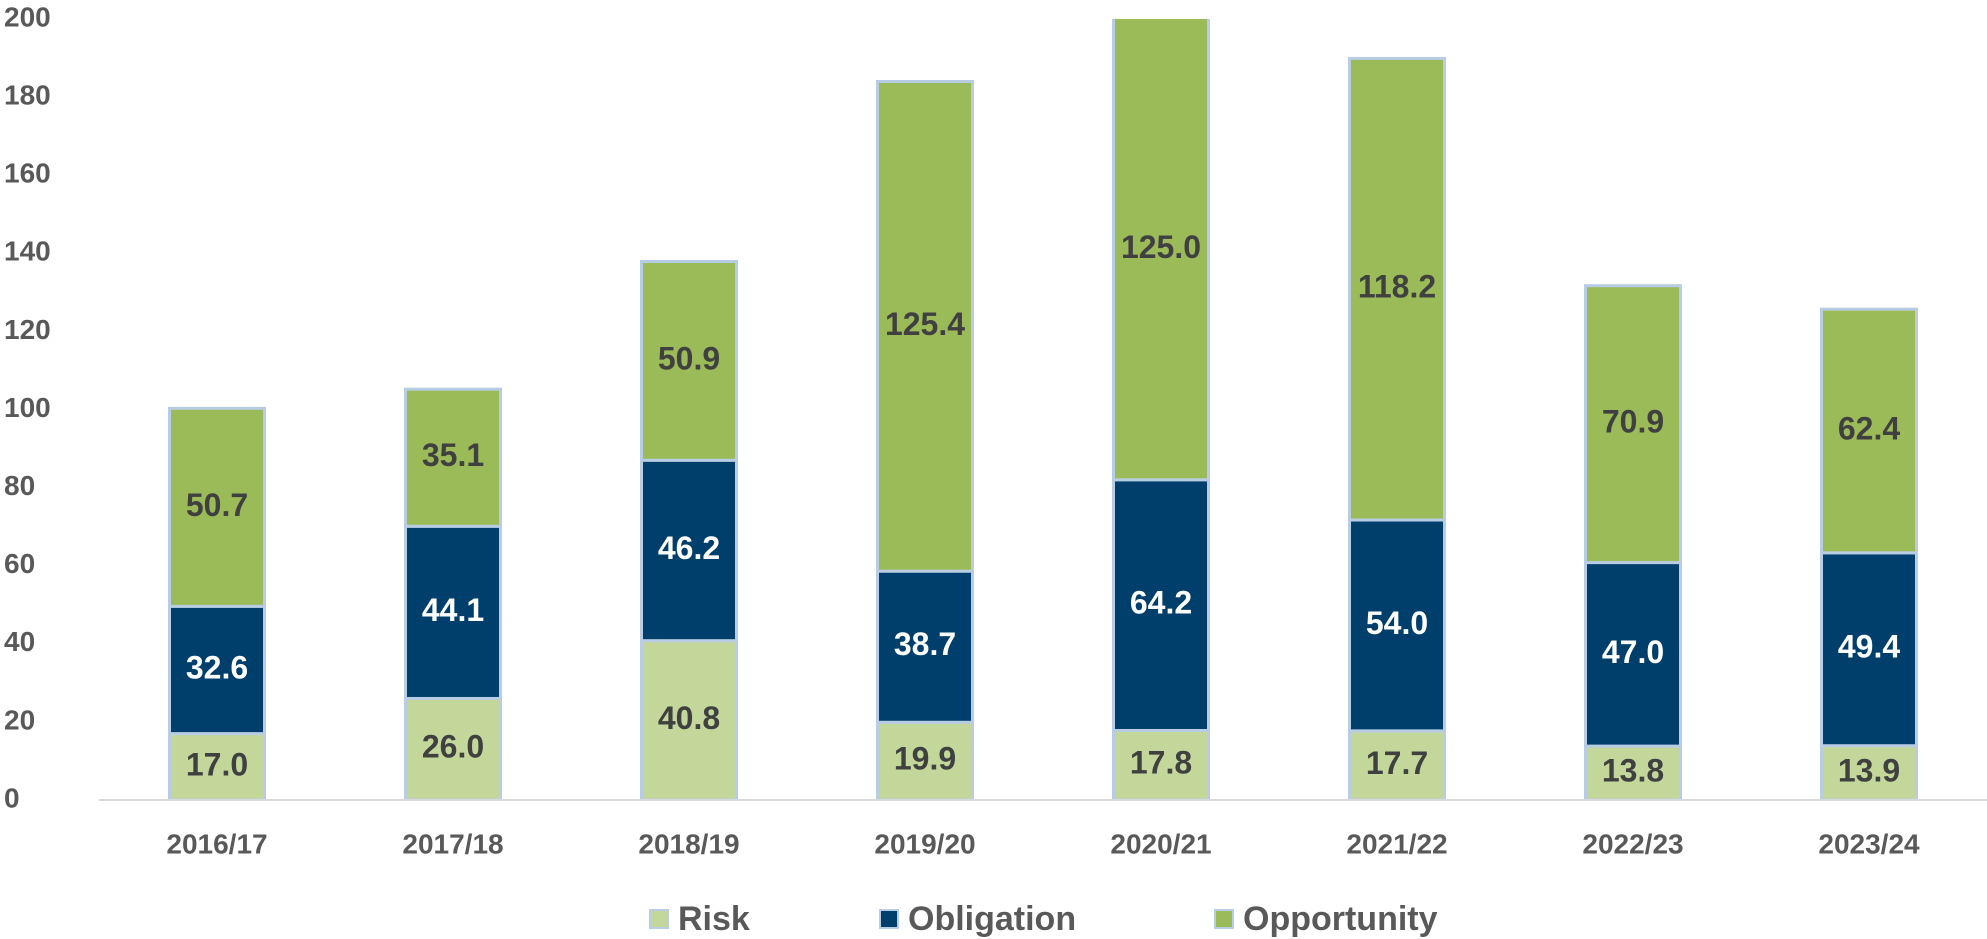  What do you see at coordinates (992, 919) in the screenshot?
I see `legend-label: Obligation` at bounding box center [992, 919].